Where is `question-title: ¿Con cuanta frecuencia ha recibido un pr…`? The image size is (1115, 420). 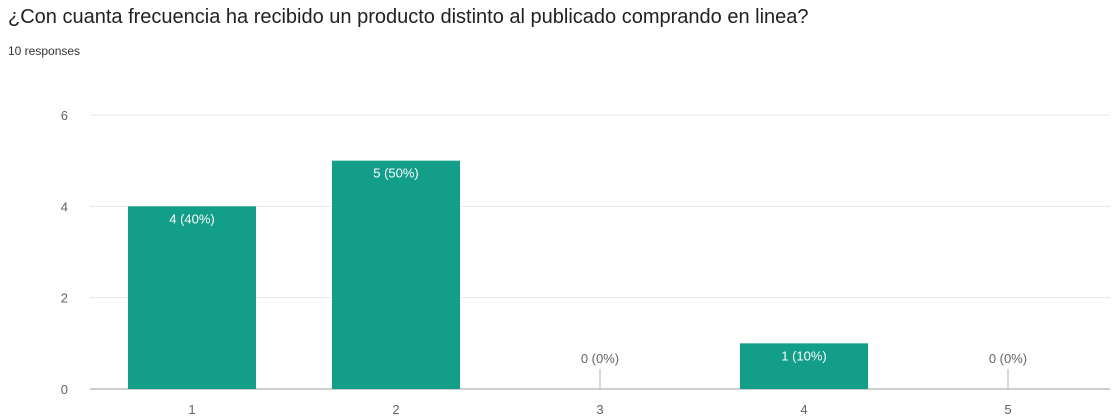
question-title: ¿Con cuanta frecuencia ha recibido un pr… is located at coordinates (408, 17).